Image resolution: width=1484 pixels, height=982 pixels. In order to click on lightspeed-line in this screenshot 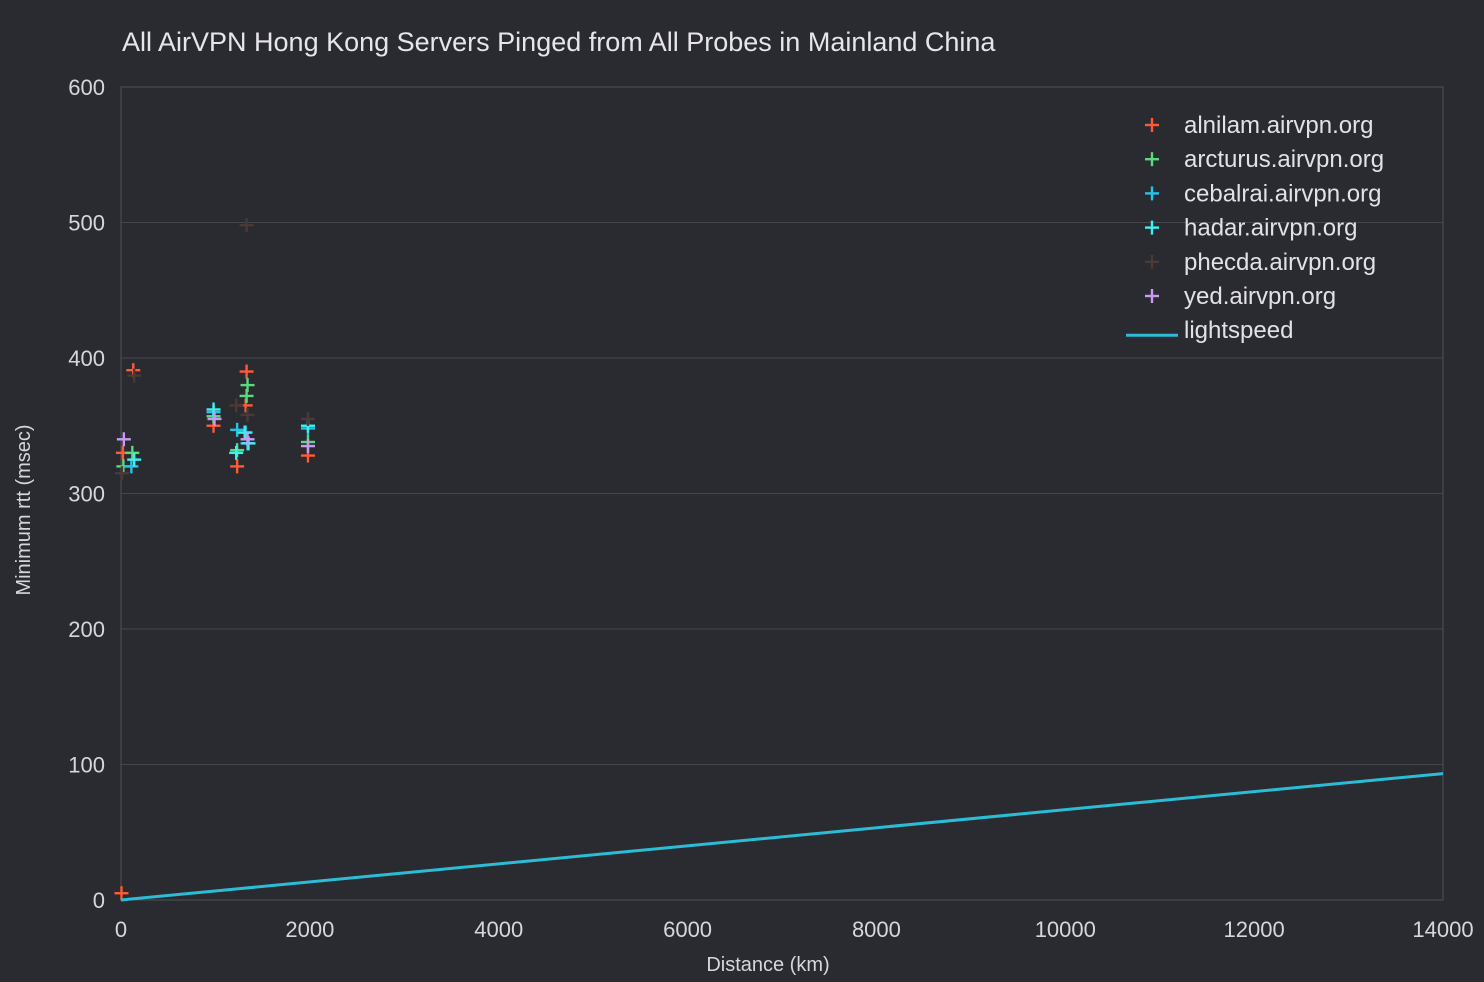, I will do `click(782, 837)`.